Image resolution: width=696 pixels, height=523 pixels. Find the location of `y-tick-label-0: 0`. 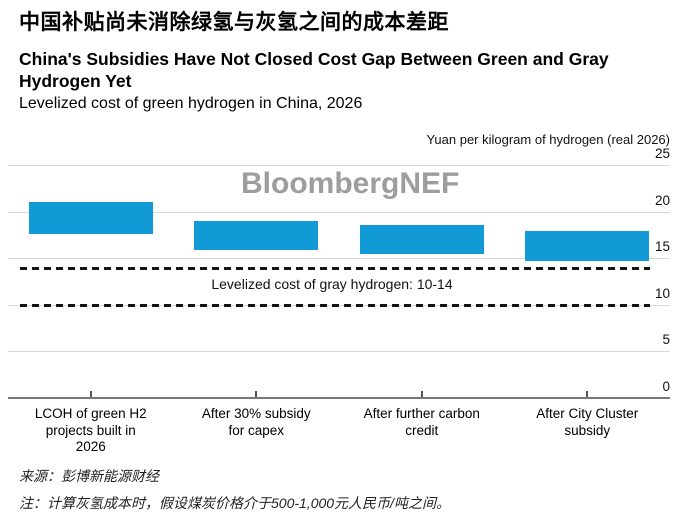

y-tick-label-0: 0 is located at coordinates (666, 386).